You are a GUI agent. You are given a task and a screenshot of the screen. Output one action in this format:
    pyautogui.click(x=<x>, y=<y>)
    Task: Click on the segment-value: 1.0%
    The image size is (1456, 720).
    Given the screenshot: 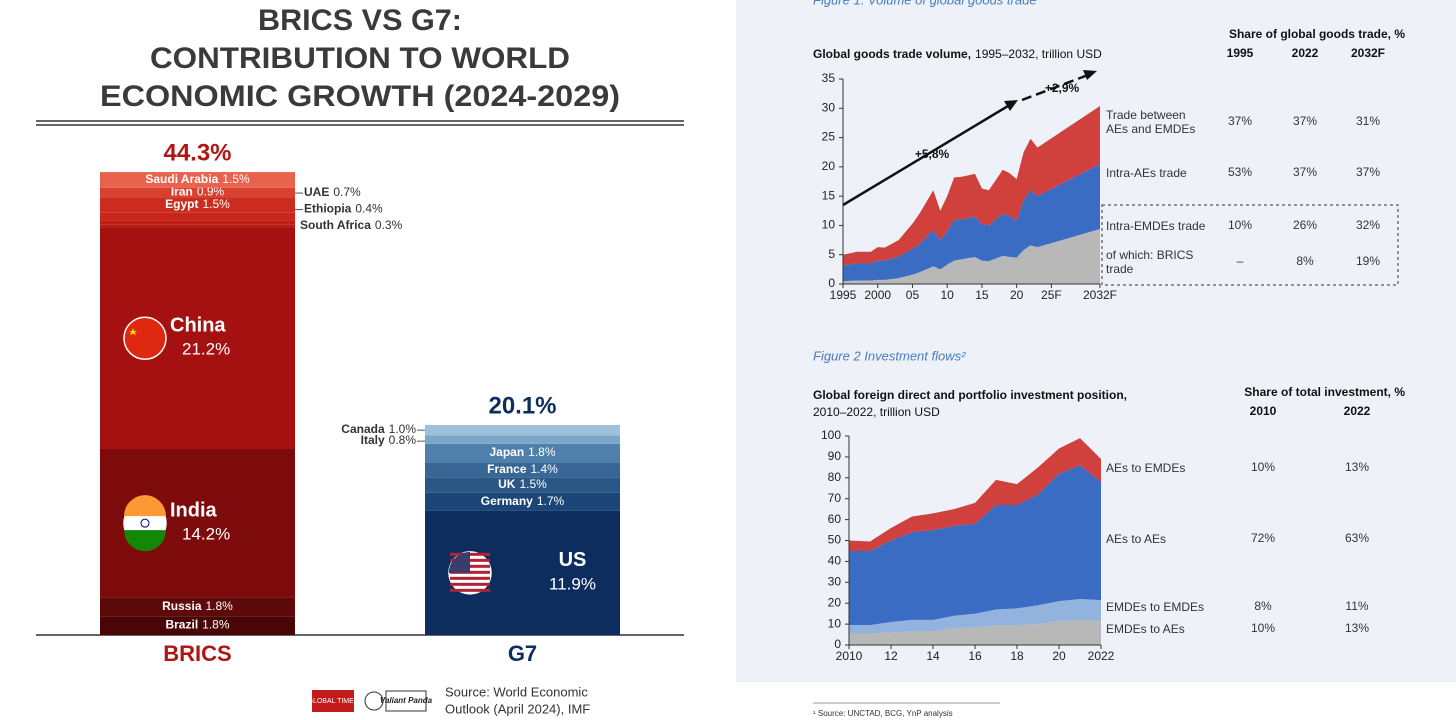 What is the action you would take?
    pyautogui.click(x=403, y=429)
    